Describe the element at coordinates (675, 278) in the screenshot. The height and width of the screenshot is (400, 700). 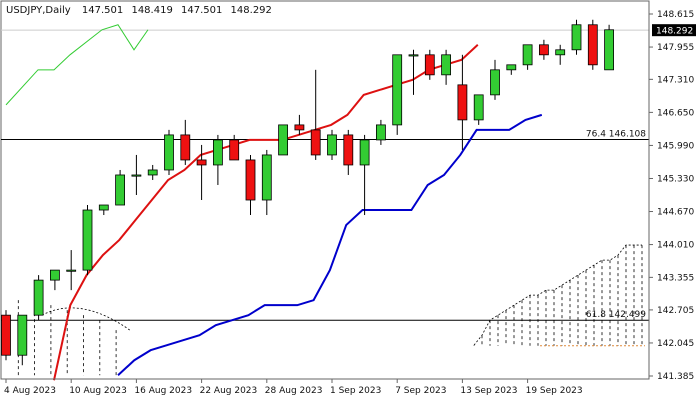
I see `y-tick-label: 143.355` at that location.